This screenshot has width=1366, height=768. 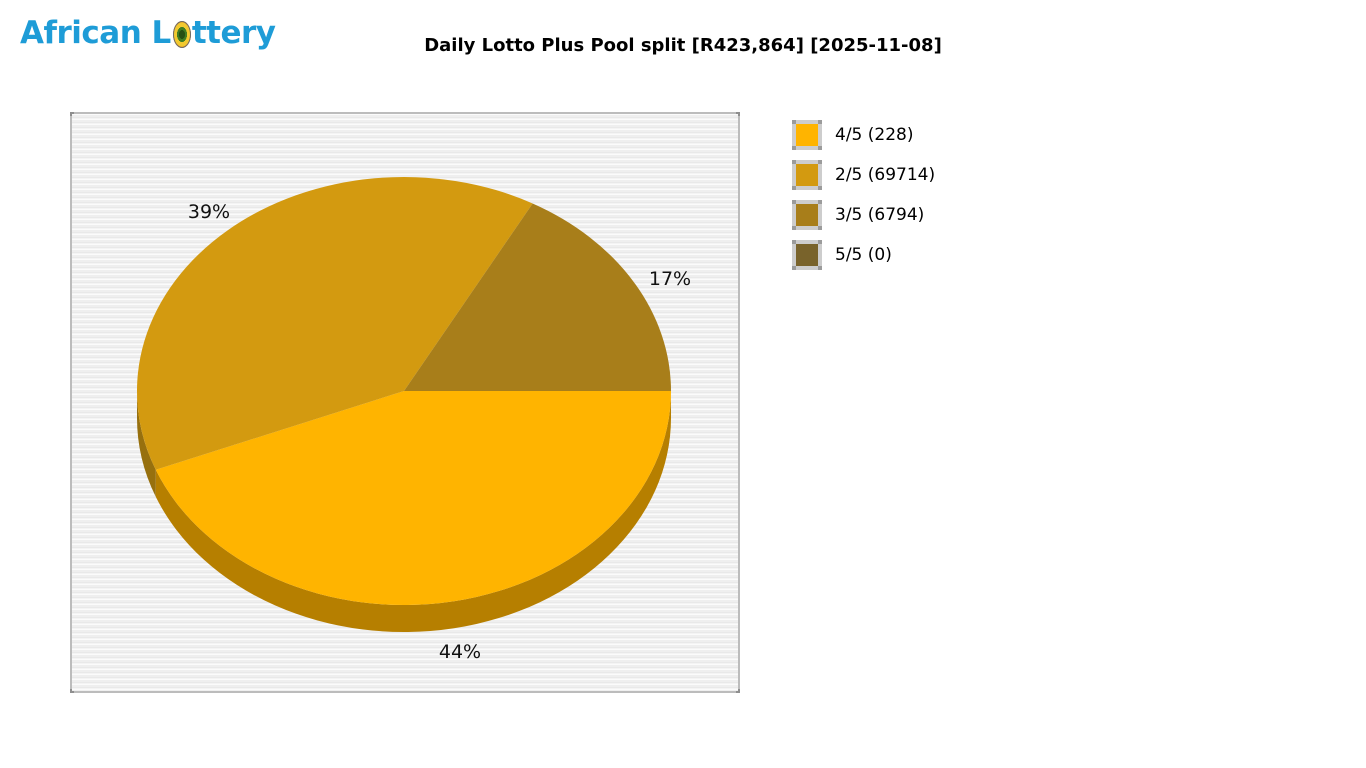 What do you see at coordinates (460, 652) in the screenshot?
I see `pie-percent-label: 44%` at bounding box center [460, 652].